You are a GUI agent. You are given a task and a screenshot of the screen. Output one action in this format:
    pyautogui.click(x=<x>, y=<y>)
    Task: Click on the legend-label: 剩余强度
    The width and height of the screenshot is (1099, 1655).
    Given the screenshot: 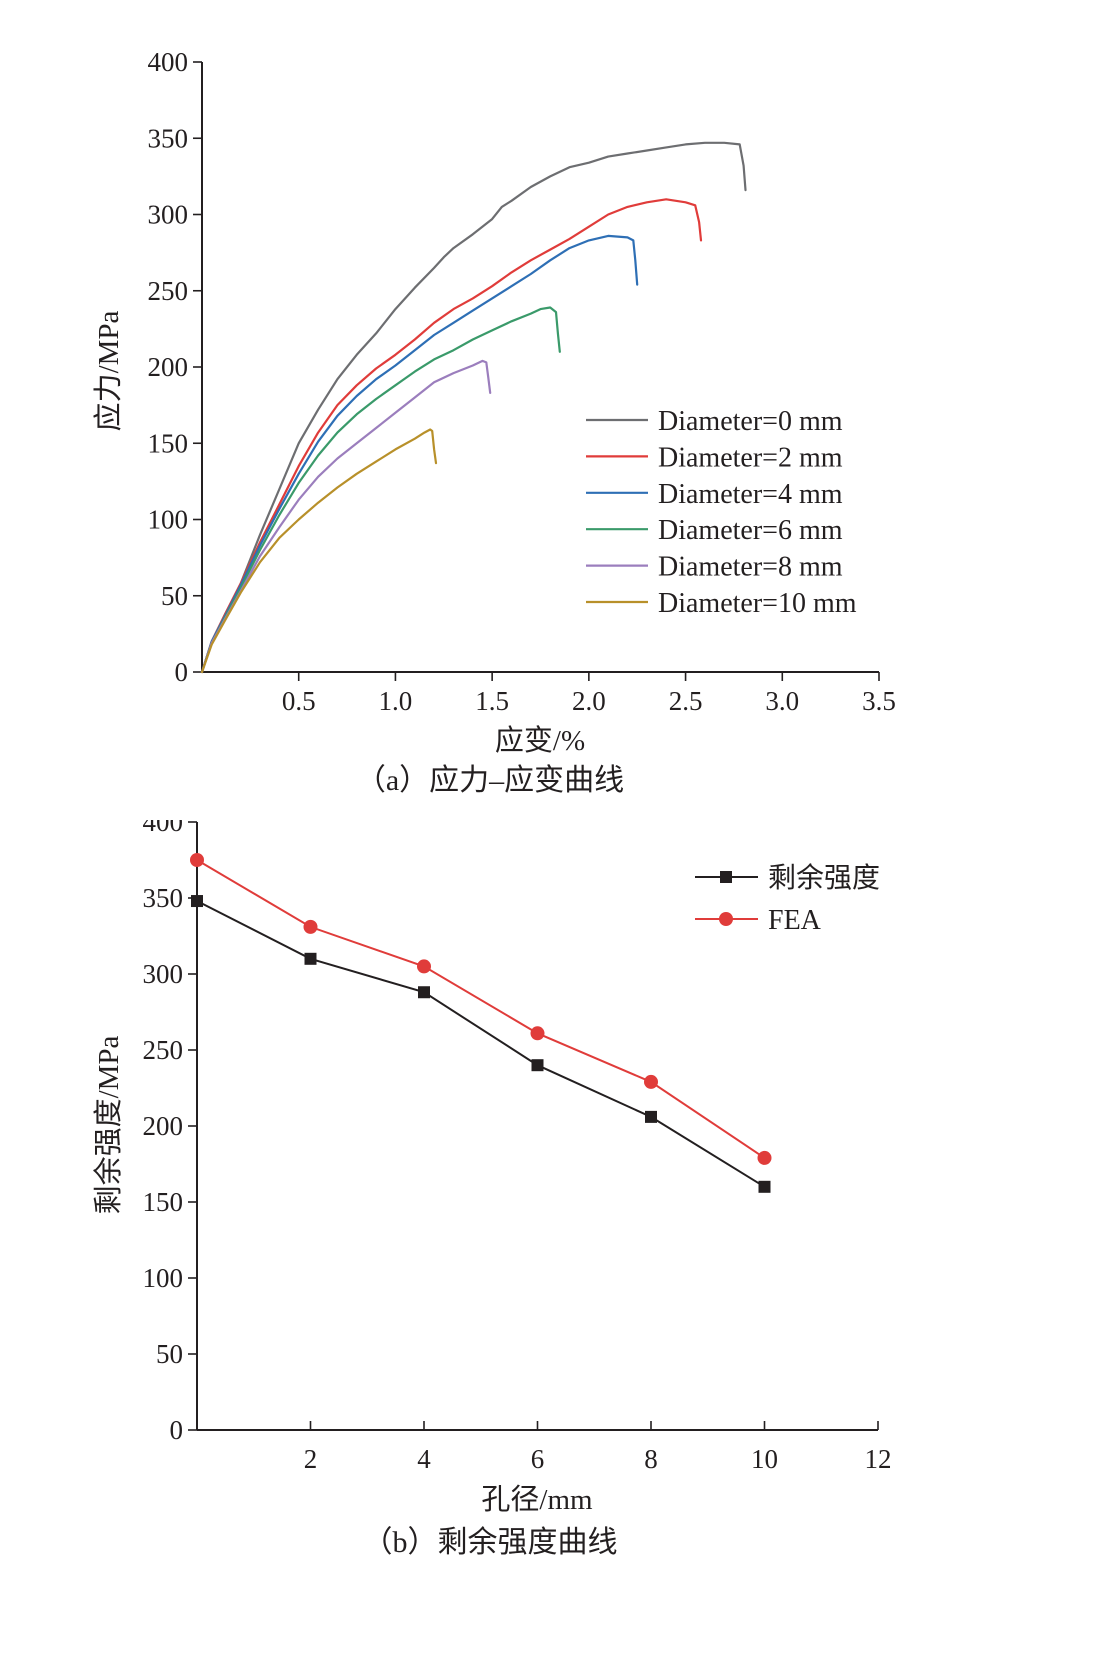 What is the action you would take?
    pyautogui.click(x=824, y=878)
    